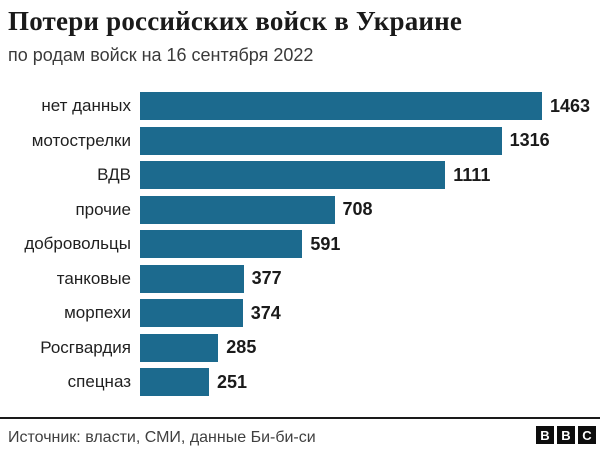 The width and height of the screenshot is (600, 450). Describe the element at coordinates (162, 437) in the screenshot. I see `source-text: Источник: власти, СМИ, данные Би-би-си` at that location.